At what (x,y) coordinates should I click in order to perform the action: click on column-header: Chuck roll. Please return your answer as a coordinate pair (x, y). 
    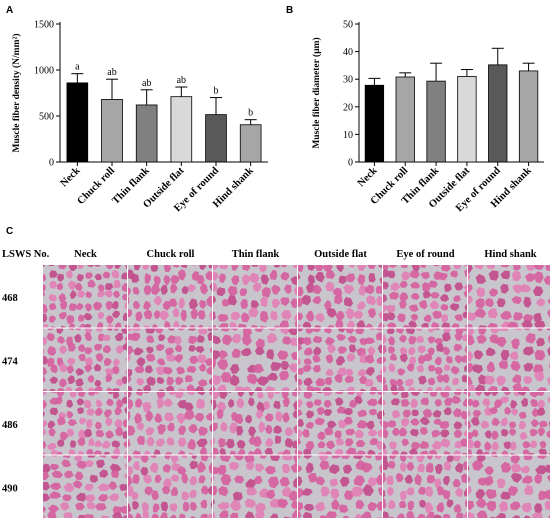
    Looking at the image, I should click on (171, 254).